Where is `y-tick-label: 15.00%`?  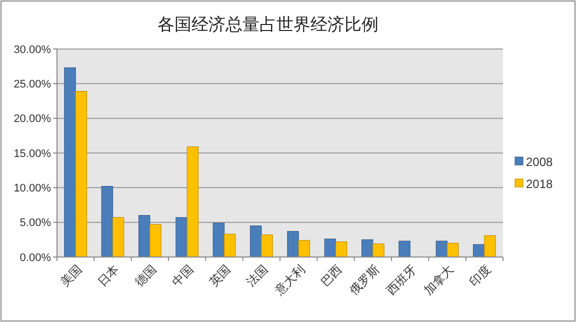 y-tick-label: 15.00% is located at coordinates (33, 154).